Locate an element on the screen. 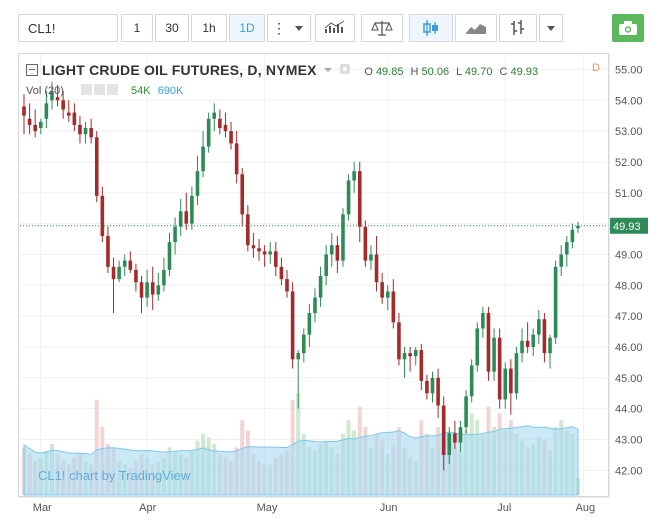 The image size is (660, 527). data-flag: D is located at coordinates (596, 68).